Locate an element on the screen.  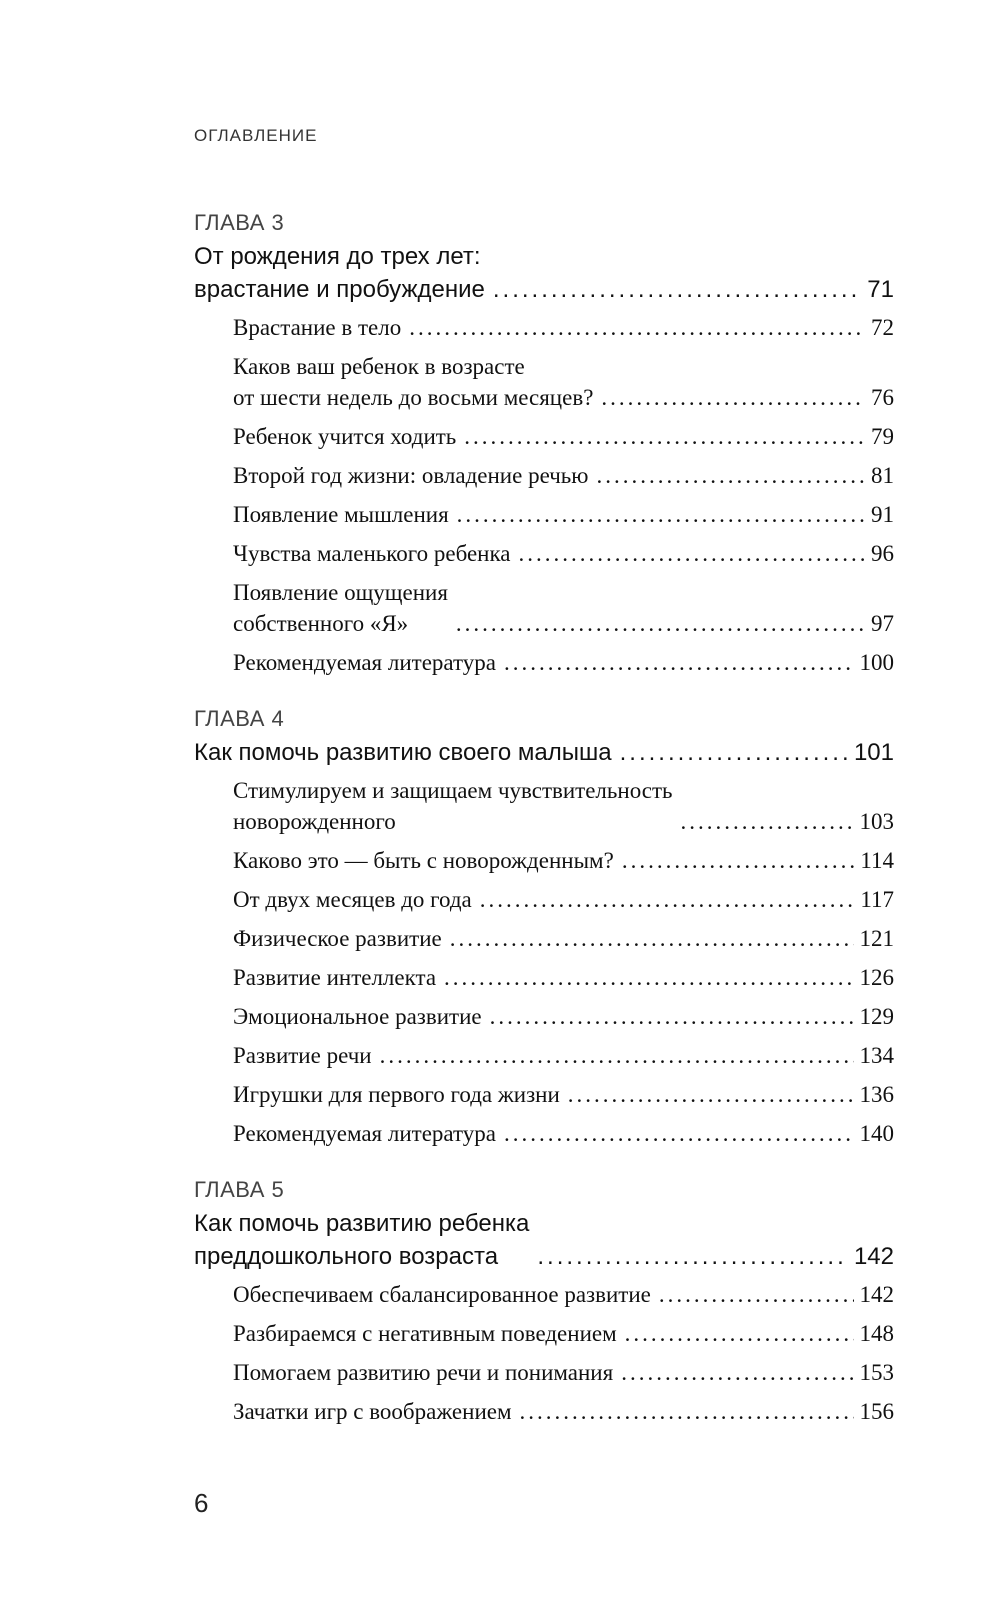
section-entry: Появление мышления 91 is located at coordinates (544, 514).